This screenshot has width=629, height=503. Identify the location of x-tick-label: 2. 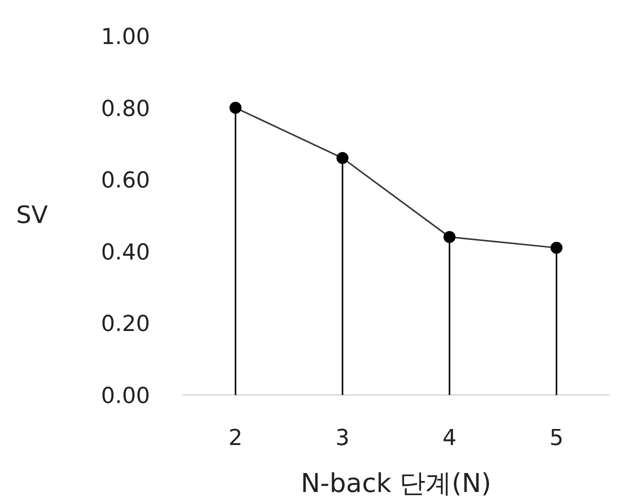
(235, 438).